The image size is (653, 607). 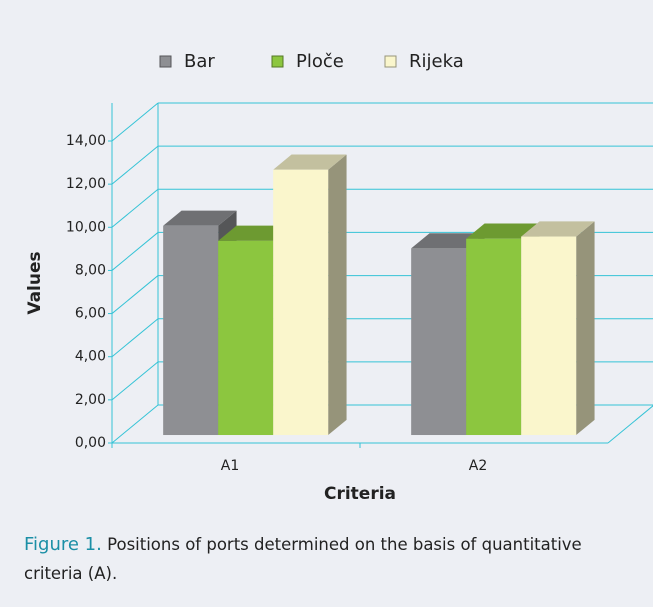 I want to click on x-axis-label: Criteria, so click(x=360, y=494).